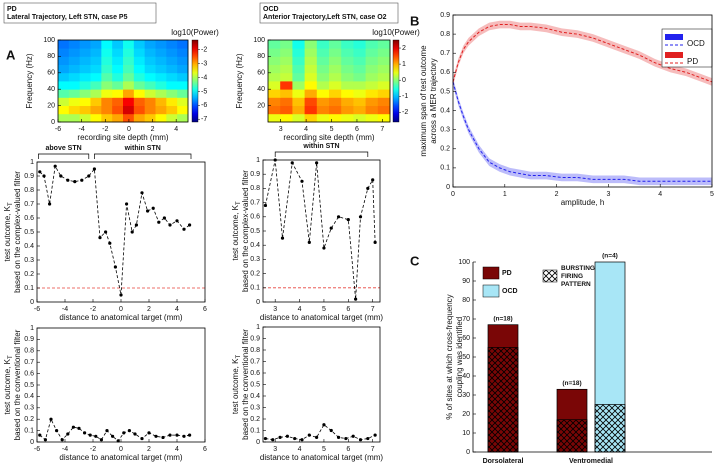  What do you see at coordinates (29, 80) in the screenshot?
I see `y-axis-label: Frequency (Hz)` at bounding box center [29, 80].